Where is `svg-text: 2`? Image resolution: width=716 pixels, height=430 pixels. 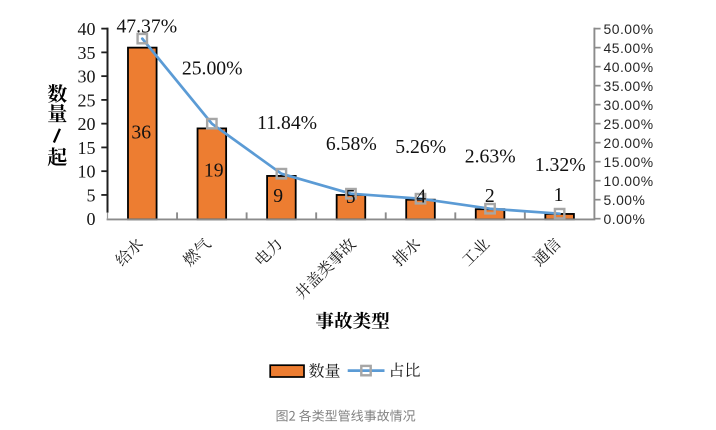
svg-text: 2 is located at coordinates (490, 196).